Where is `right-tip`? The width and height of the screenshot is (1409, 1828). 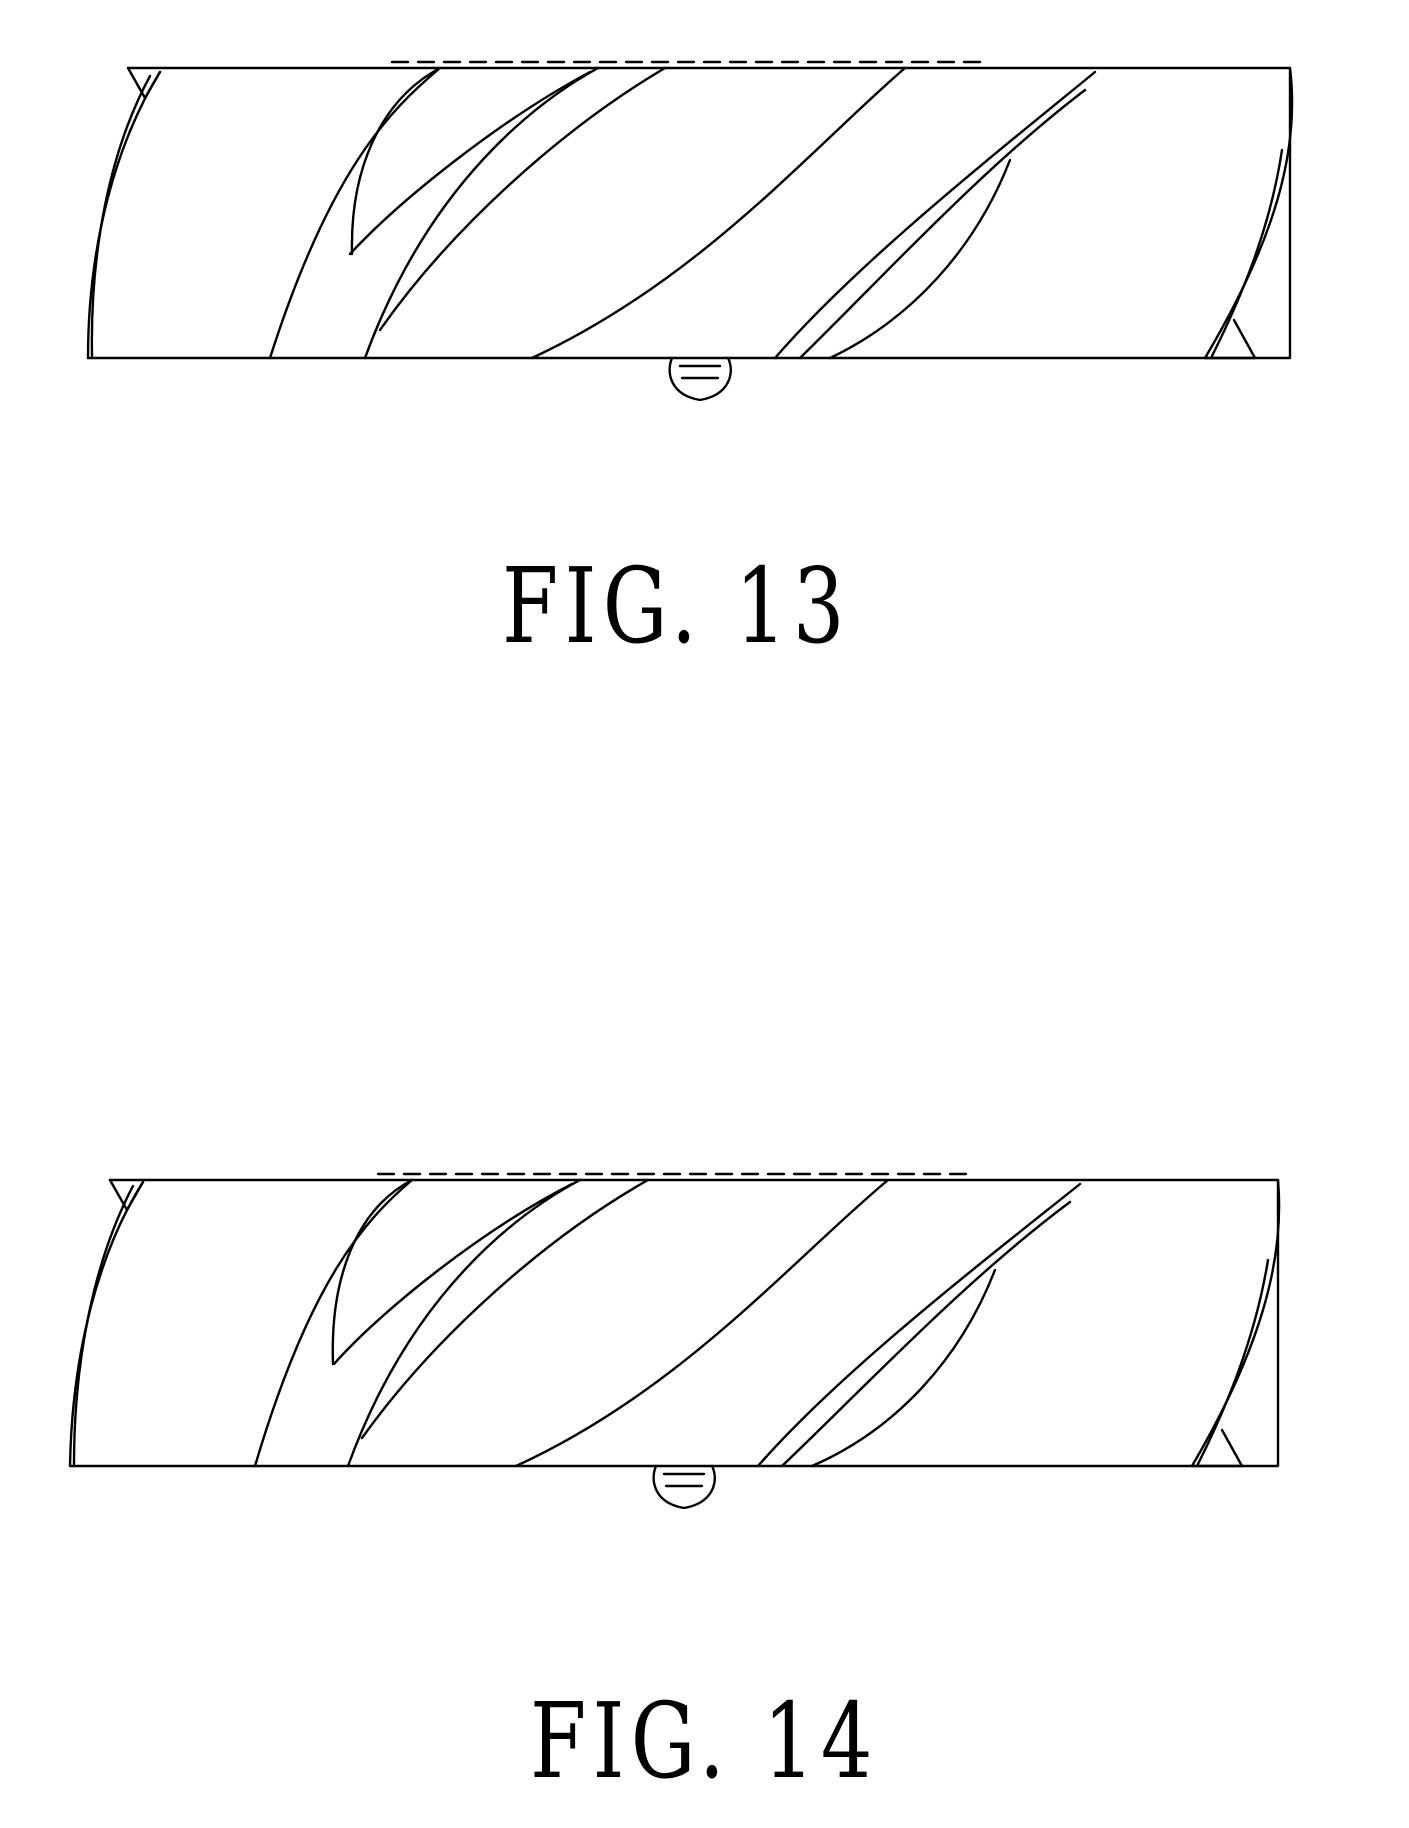
right-tip is located at coordinates (1230, 339).